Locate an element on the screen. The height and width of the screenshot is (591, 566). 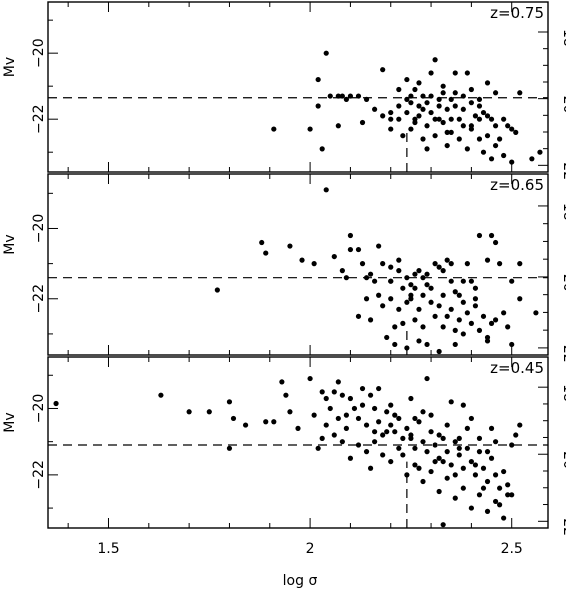
panel-label: z=0.45 is located at coordinates (517, 368).